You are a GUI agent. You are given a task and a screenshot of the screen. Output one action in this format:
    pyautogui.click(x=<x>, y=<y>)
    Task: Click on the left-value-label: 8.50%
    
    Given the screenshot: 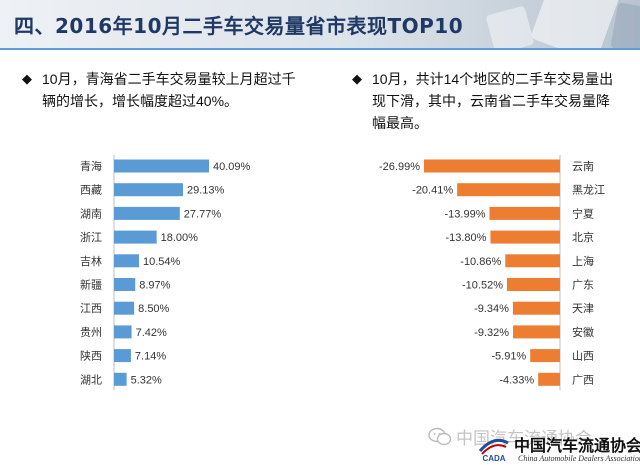 What is the action you would take?
    pyautogui.click(x=153, y=309)
    